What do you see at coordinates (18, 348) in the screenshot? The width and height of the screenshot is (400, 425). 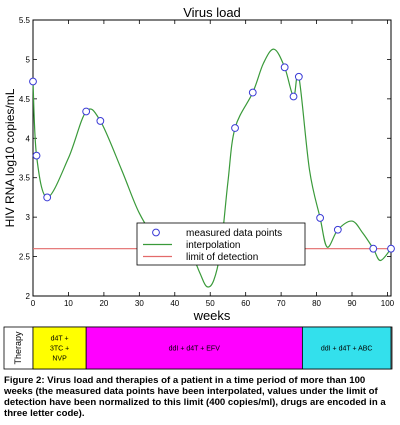 I see `therapy-label: Therapy` at bounding box center [18, 348].